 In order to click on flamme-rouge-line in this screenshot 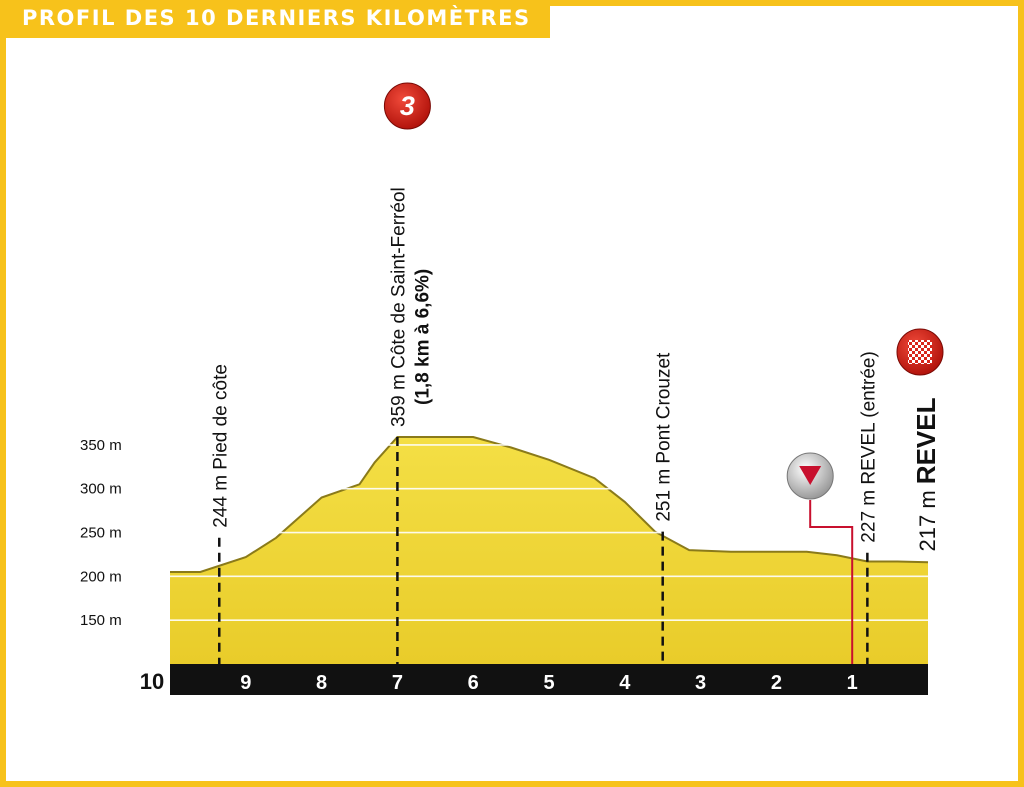, I will do `click(831, 582)`.